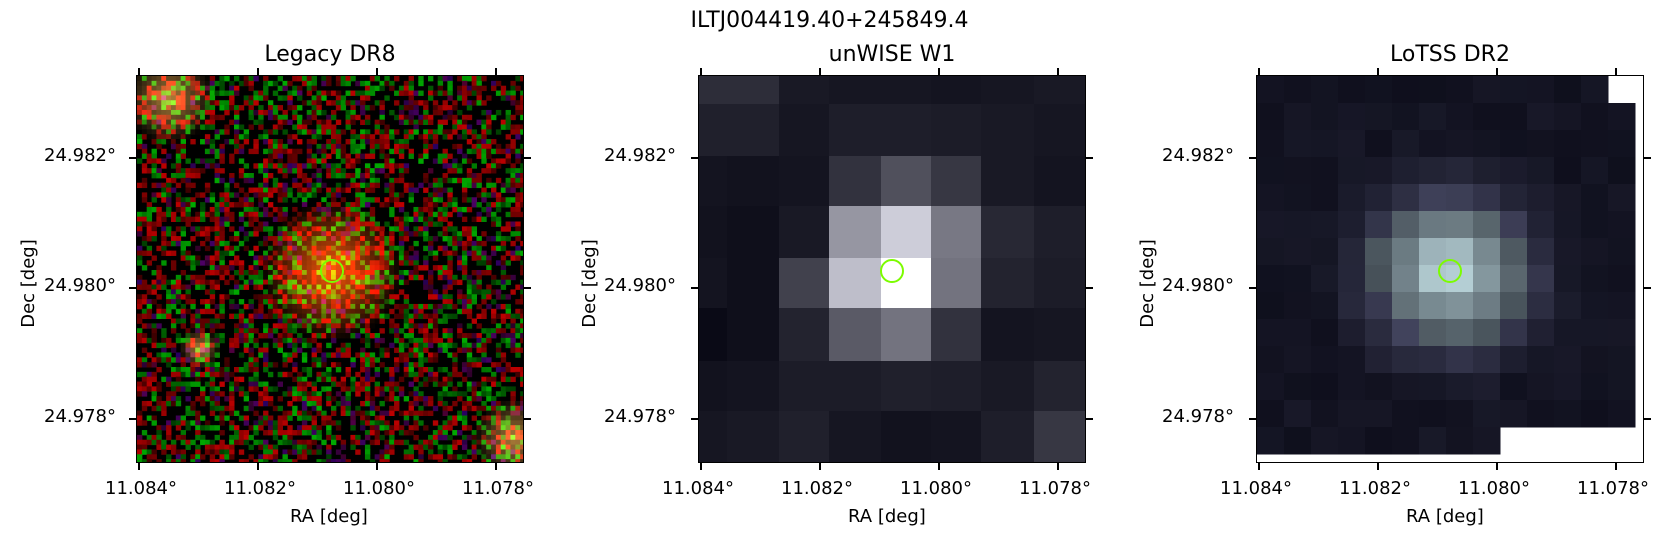 The height and width of the screenshot is (539, 1659). What do you see at coordinates (330, 54) in the screenshot?
I see `panel-title-legacy: Legacy DR8` at bounding box center [330, 54].